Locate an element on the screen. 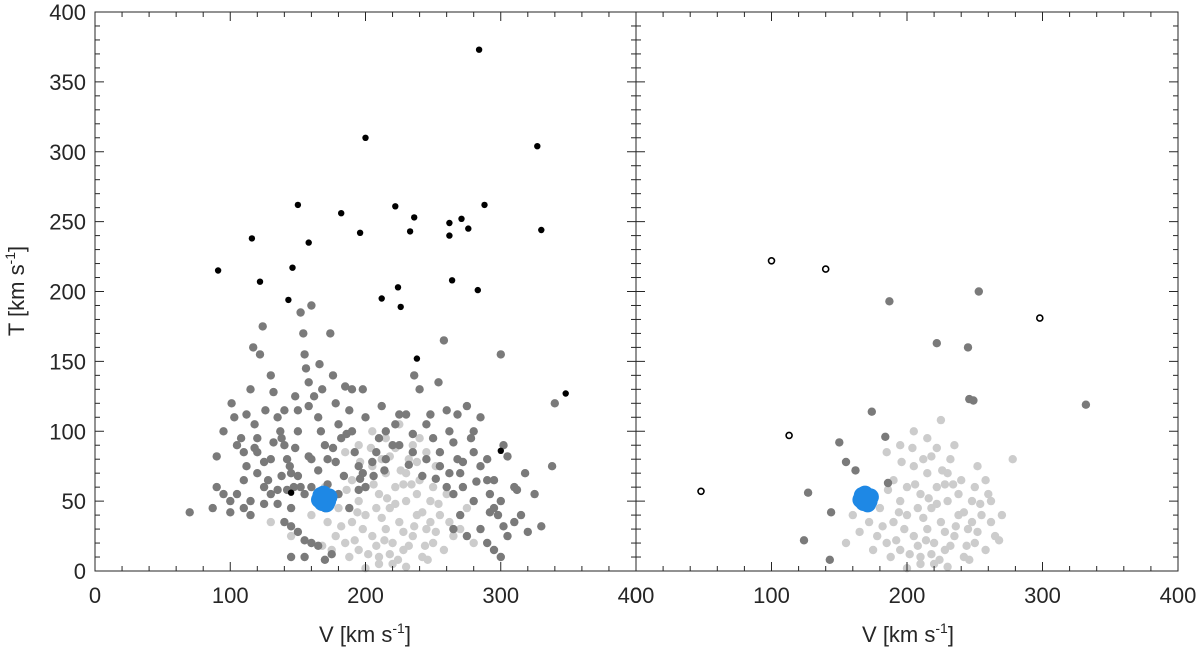 This screenshot has width=1200, height=652. y-tick-label: 50 is located at coordinates (74, 501).